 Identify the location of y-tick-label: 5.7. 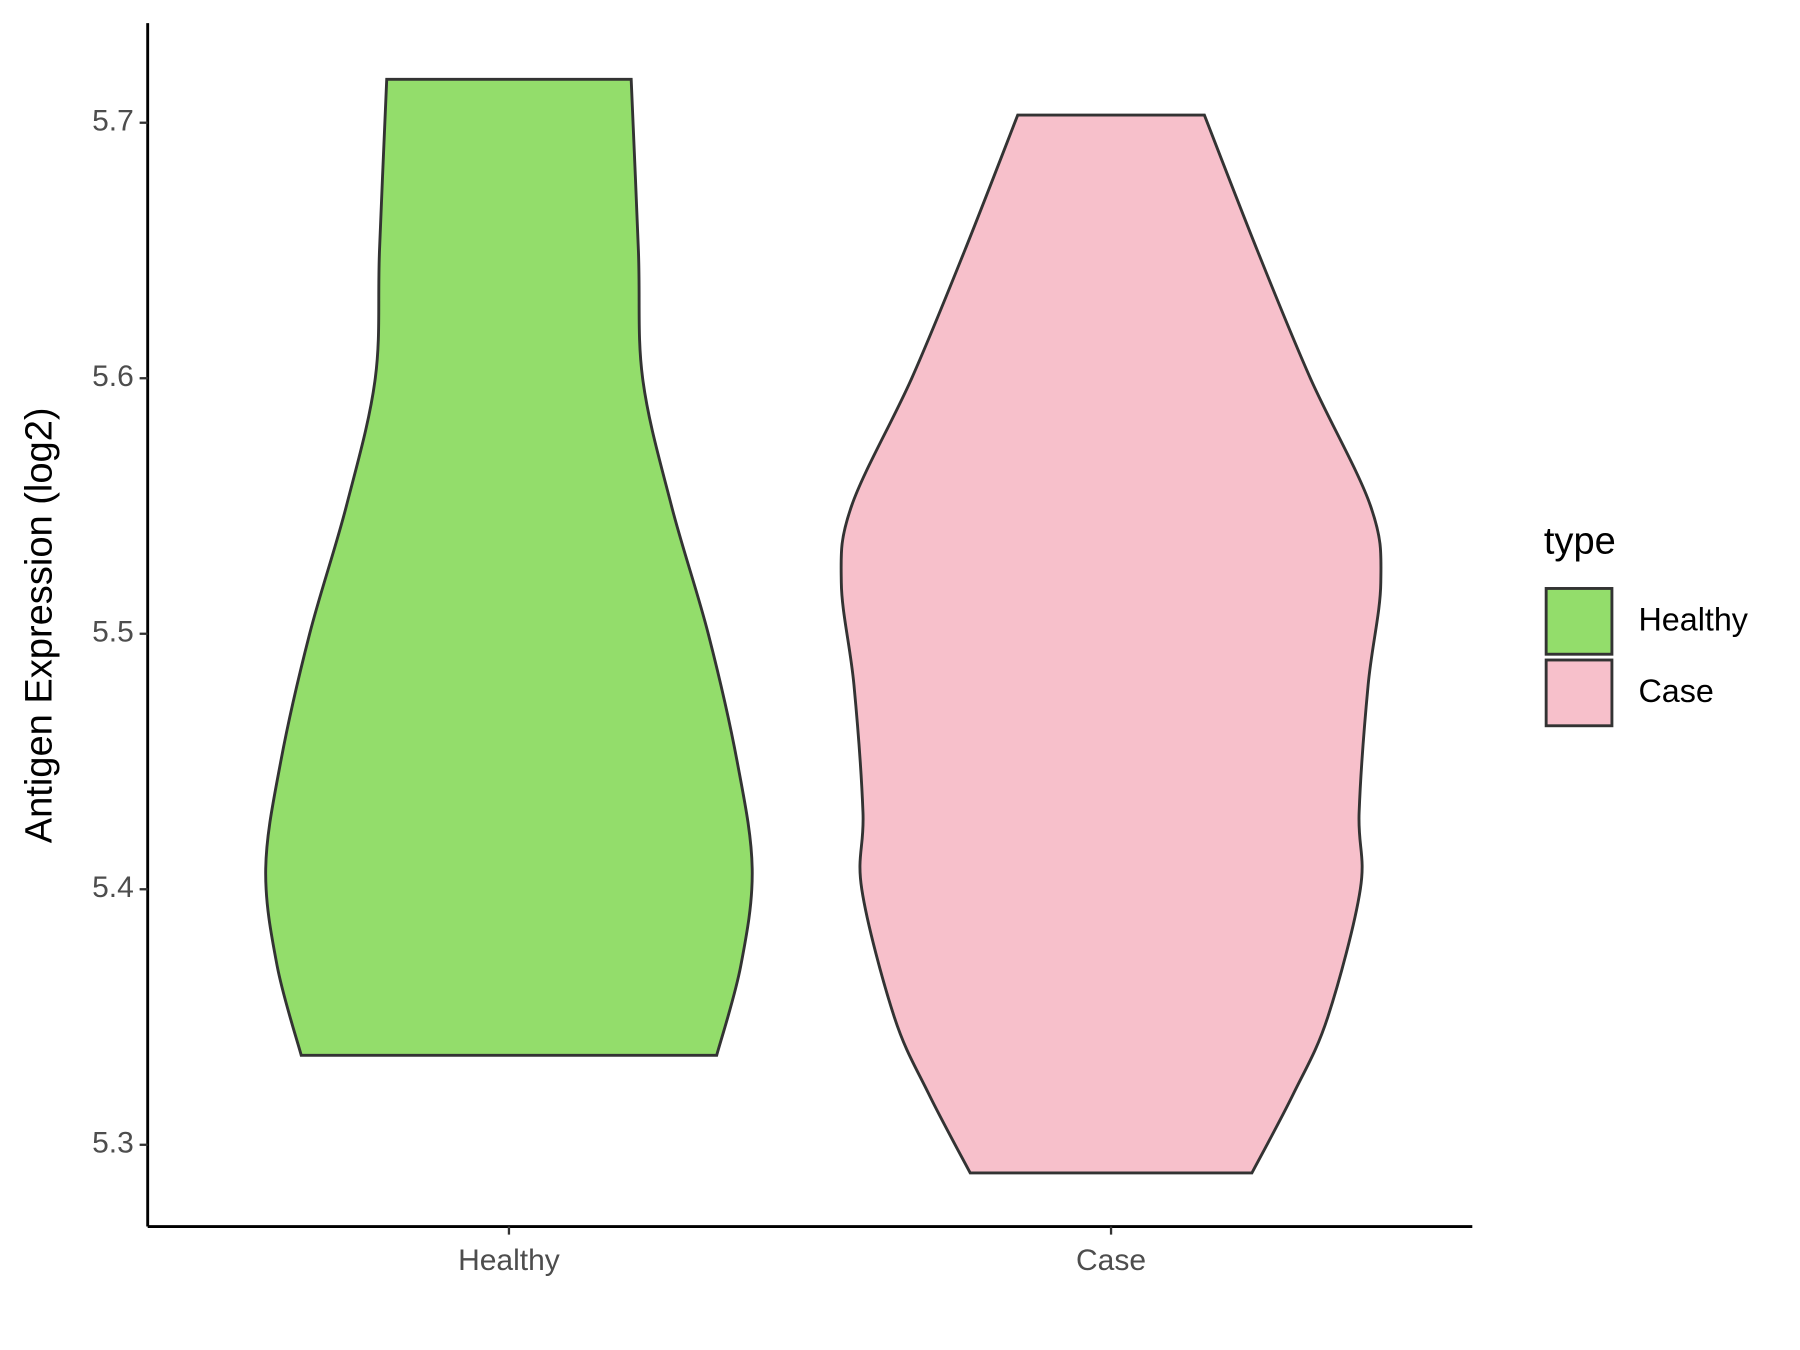
(113, 121).